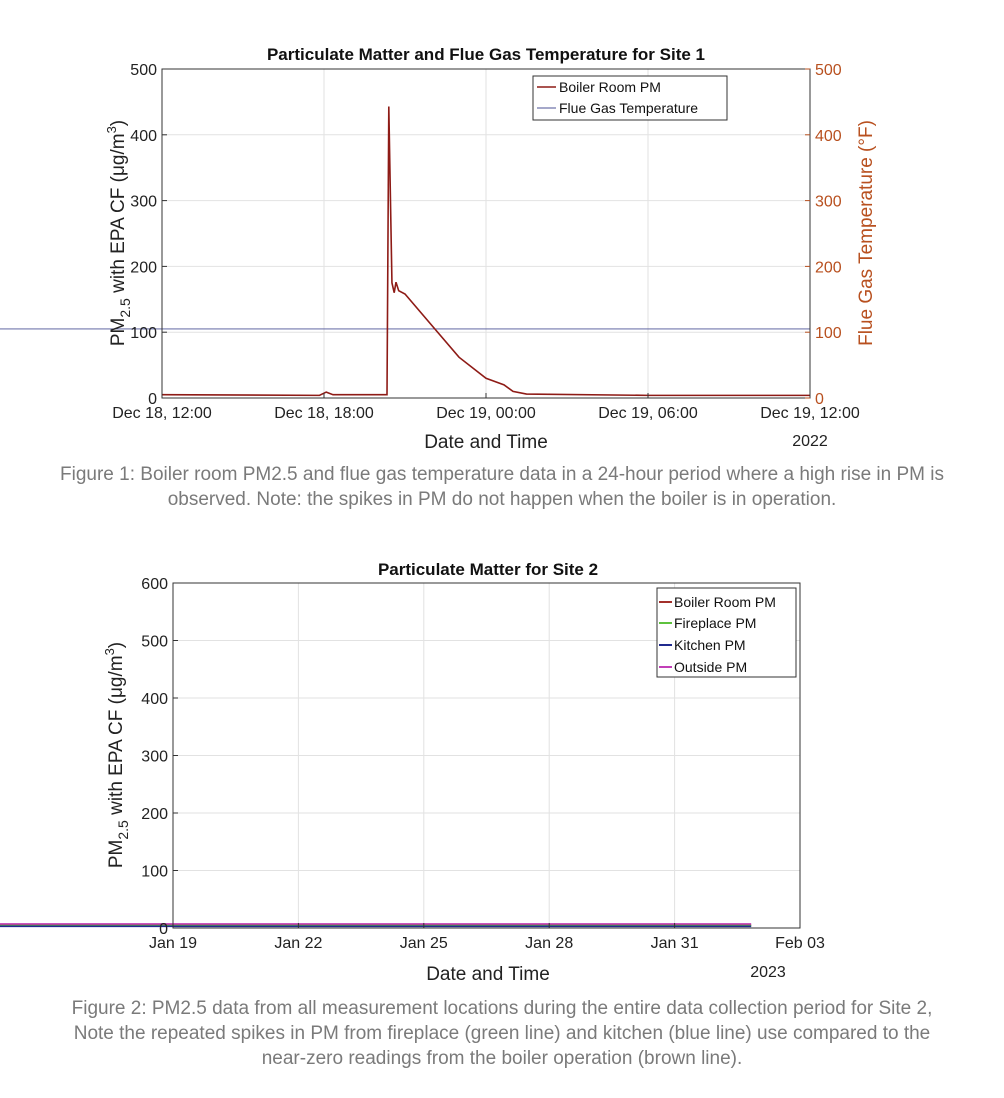 Image resolution: width=1004 pixels, height=1098 pixels. What do you see at coordinates (768, 972) in the screenshot?
I see `x-year-label: 2023` at bounding box center [768, 972].